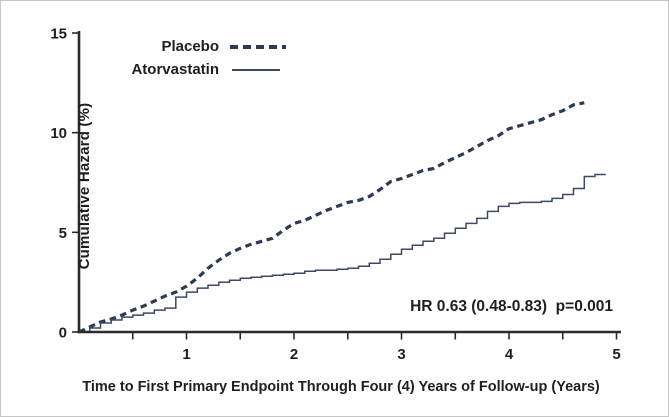 Image resolution: width=669 pixels, height=417 pixels. I want to click on legend-row-placebo: Placebo, so click(173, 46).